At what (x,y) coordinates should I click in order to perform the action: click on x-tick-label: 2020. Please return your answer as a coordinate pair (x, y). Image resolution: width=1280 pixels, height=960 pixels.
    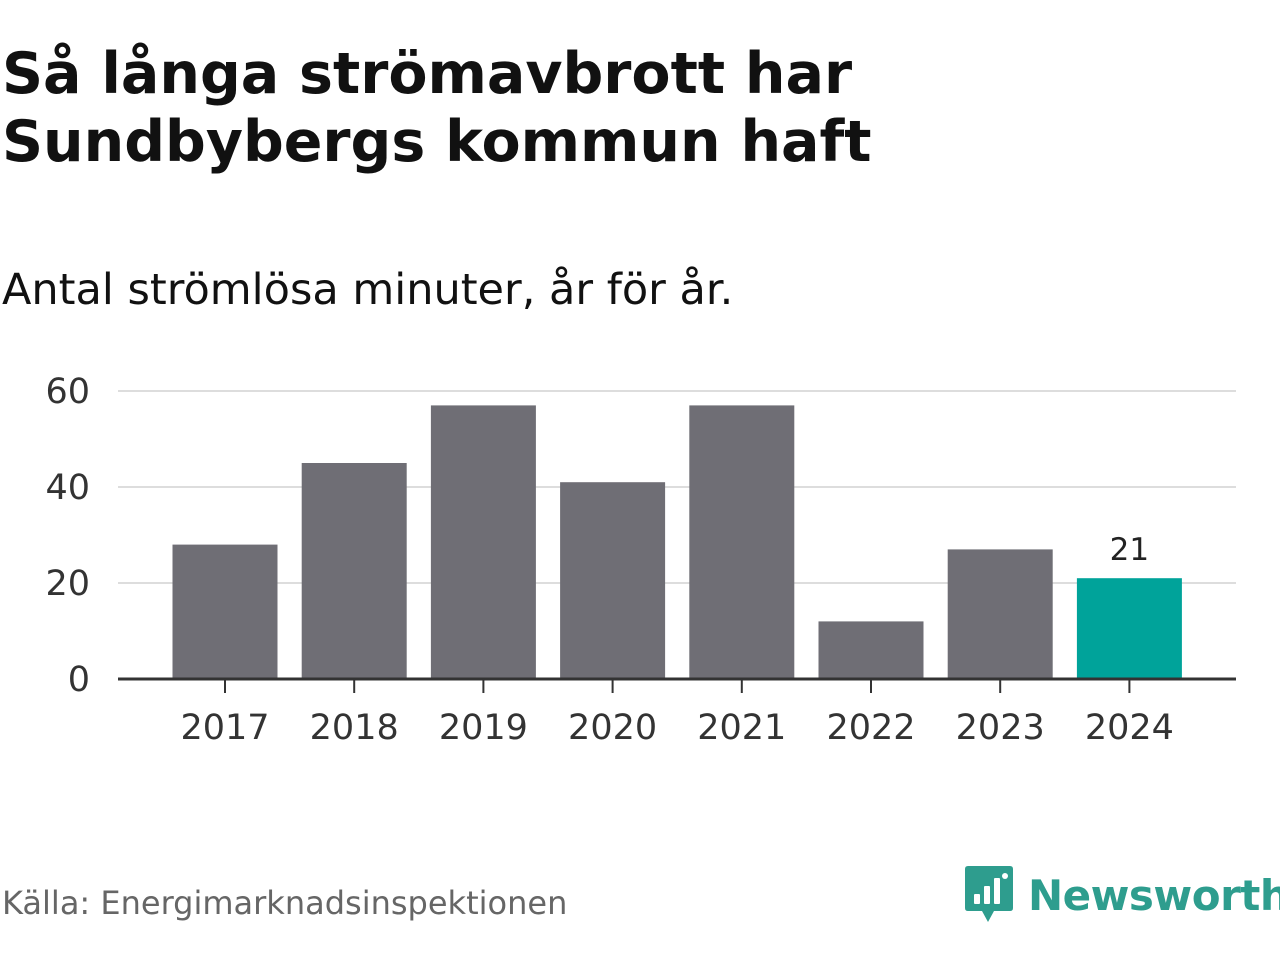
    Looking at the image, I should click on (612, 728).